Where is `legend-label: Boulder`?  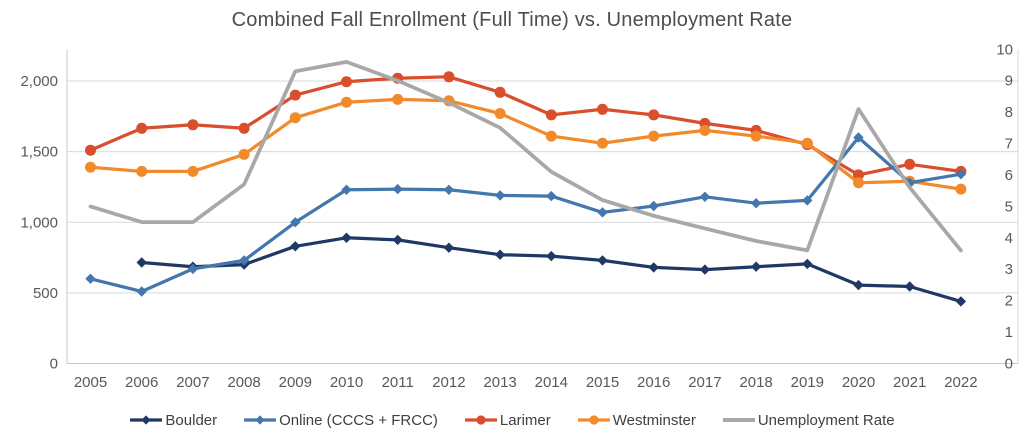
legend-label: Boulder is located at coordinates (191, 420).